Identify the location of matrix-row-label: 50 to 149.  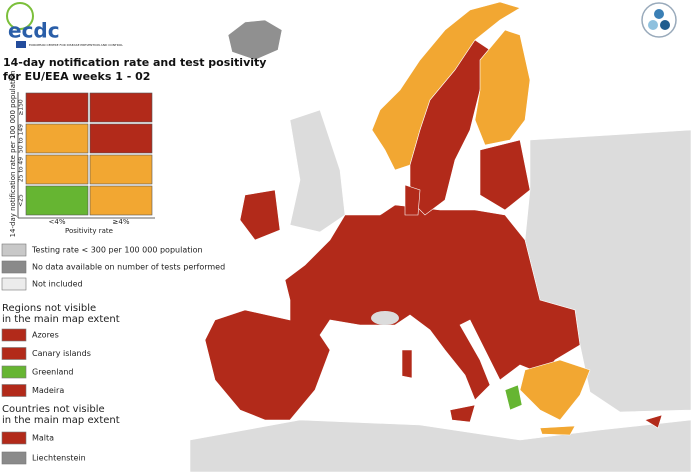
(21, 138).